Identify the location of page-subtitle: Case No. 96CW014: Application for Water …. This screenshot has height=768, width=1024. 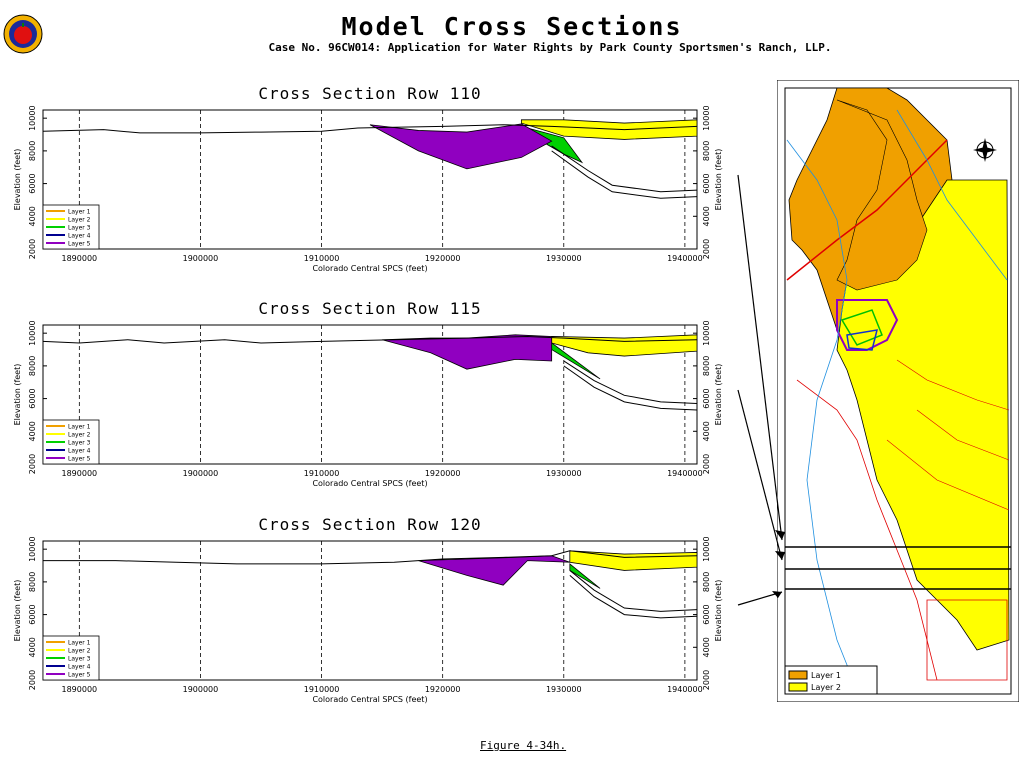
(550, 47).